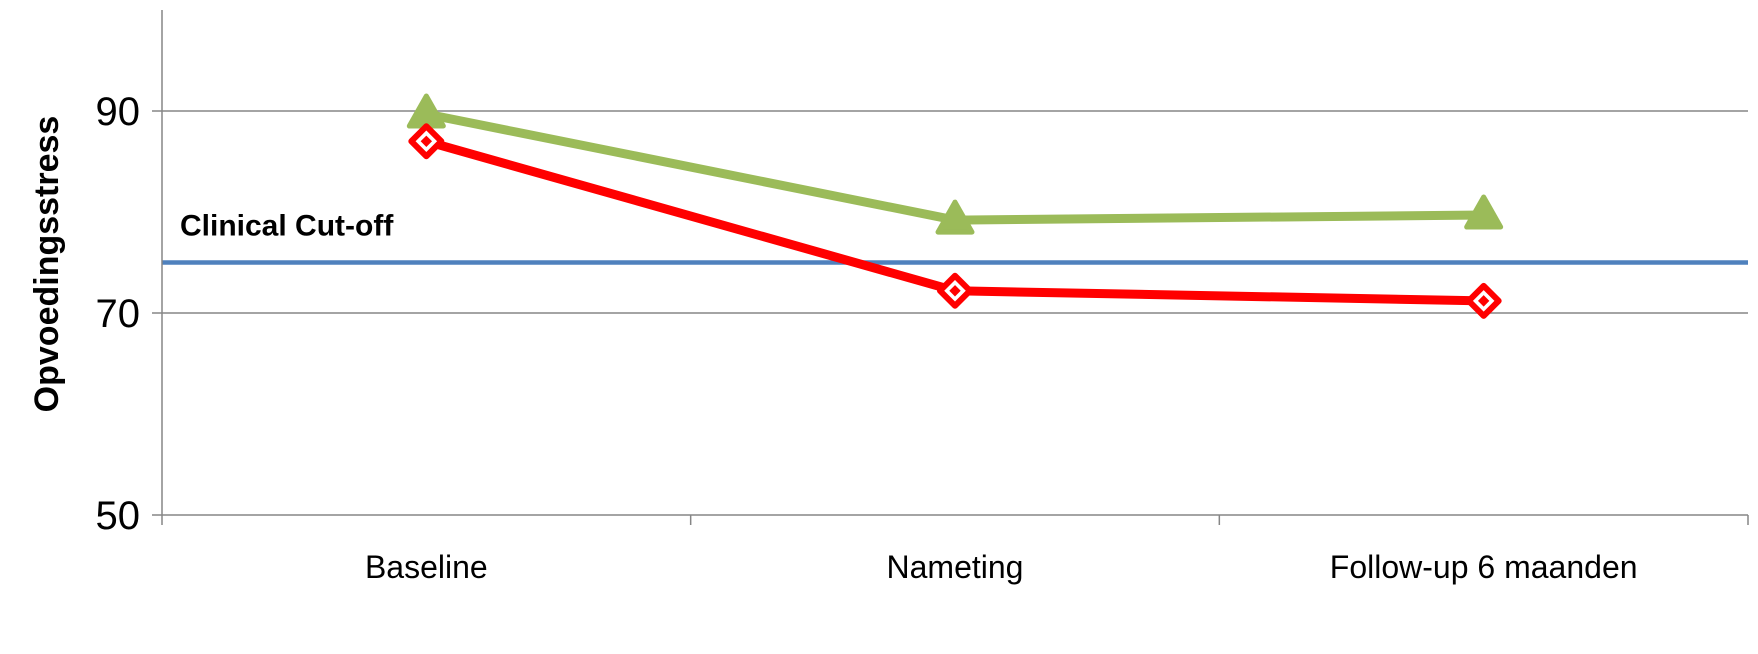 This screenshot has width=1758, height=654. I want to click on y-axis-title: Opvoedingsstress, so click(47, 264).